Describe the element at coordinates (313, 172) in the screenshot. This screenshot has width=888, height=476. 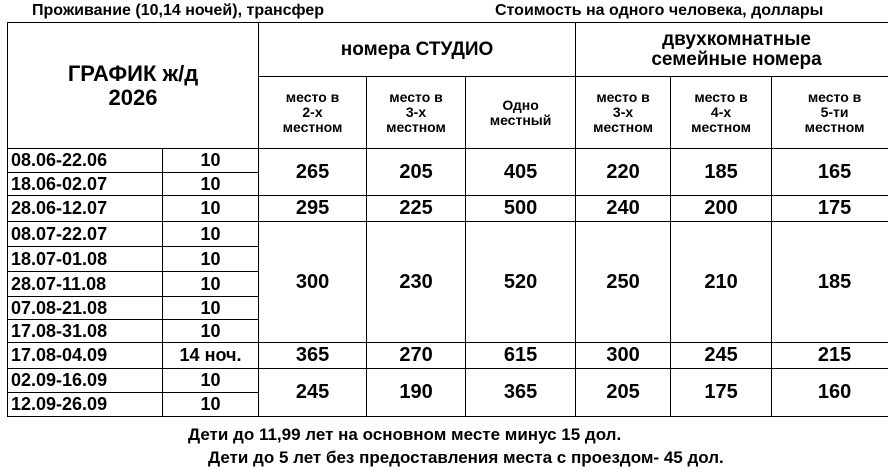
I see `price-cell: 265` at that location.